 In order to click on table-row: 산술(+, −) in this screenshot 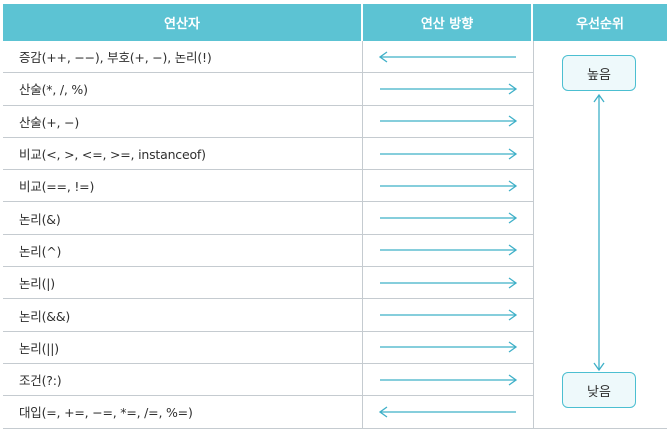, I will do `click(268, 121)`.